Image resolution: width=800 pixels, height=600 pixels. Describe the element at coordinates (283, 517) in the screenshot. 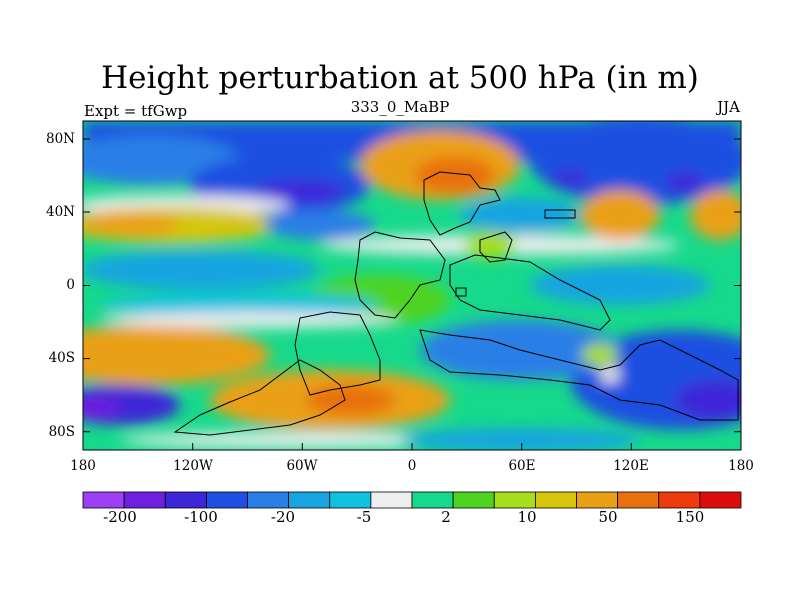

I see `colorbar-label: -20` at that location.